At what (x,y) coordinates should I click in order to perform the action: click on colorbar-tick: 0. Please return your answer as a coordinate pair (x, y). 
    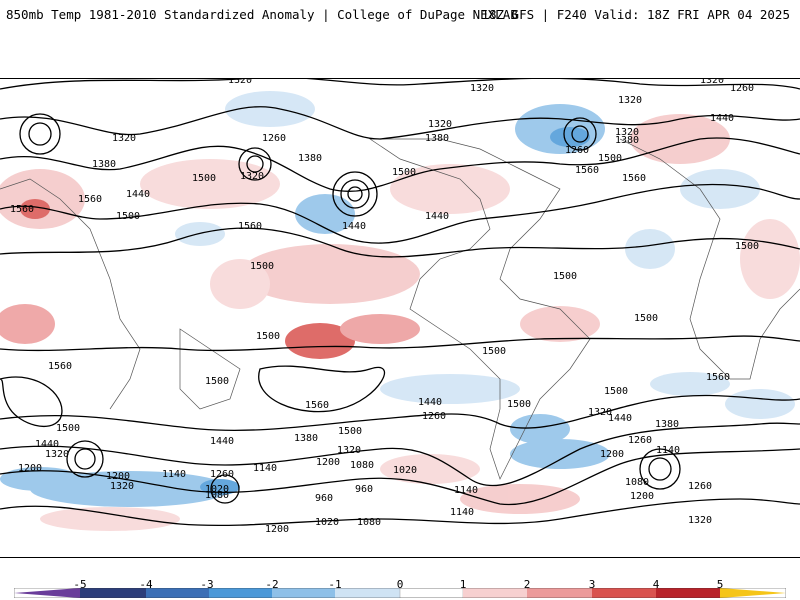
    Looking at the image, I should click on (400, 584).